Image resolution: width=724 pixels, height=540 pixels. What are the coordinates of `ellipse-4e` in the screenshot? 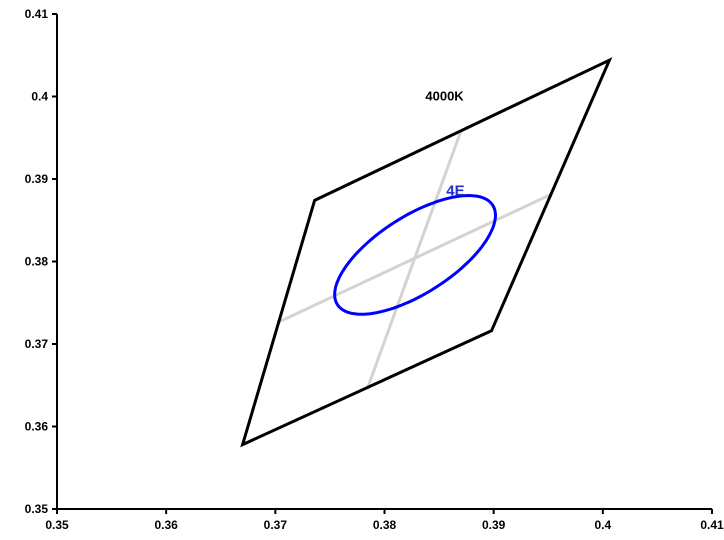 It's located at (415, 254).